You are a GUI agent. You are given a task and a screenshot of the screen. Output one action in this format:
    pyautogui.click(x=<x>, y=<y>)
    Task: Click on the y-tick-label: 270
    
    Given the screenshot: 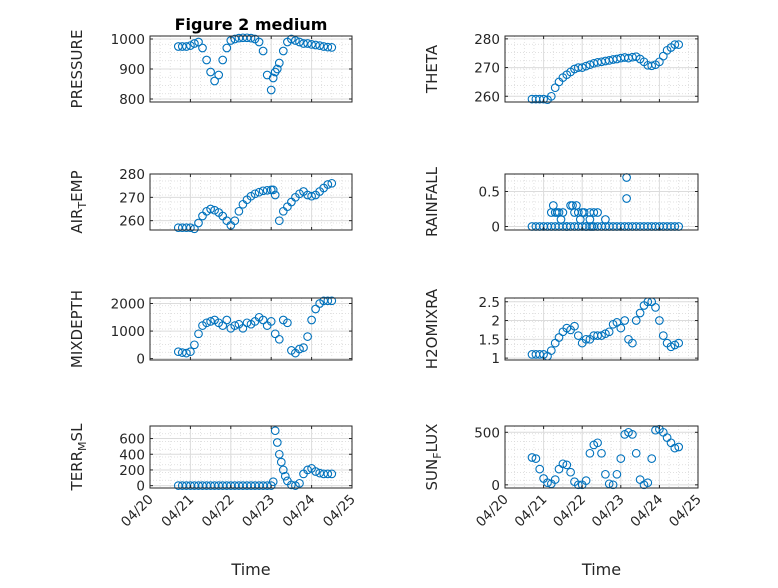 What is the action you would take?
    pyautogui.click(x=487, y=69)
    